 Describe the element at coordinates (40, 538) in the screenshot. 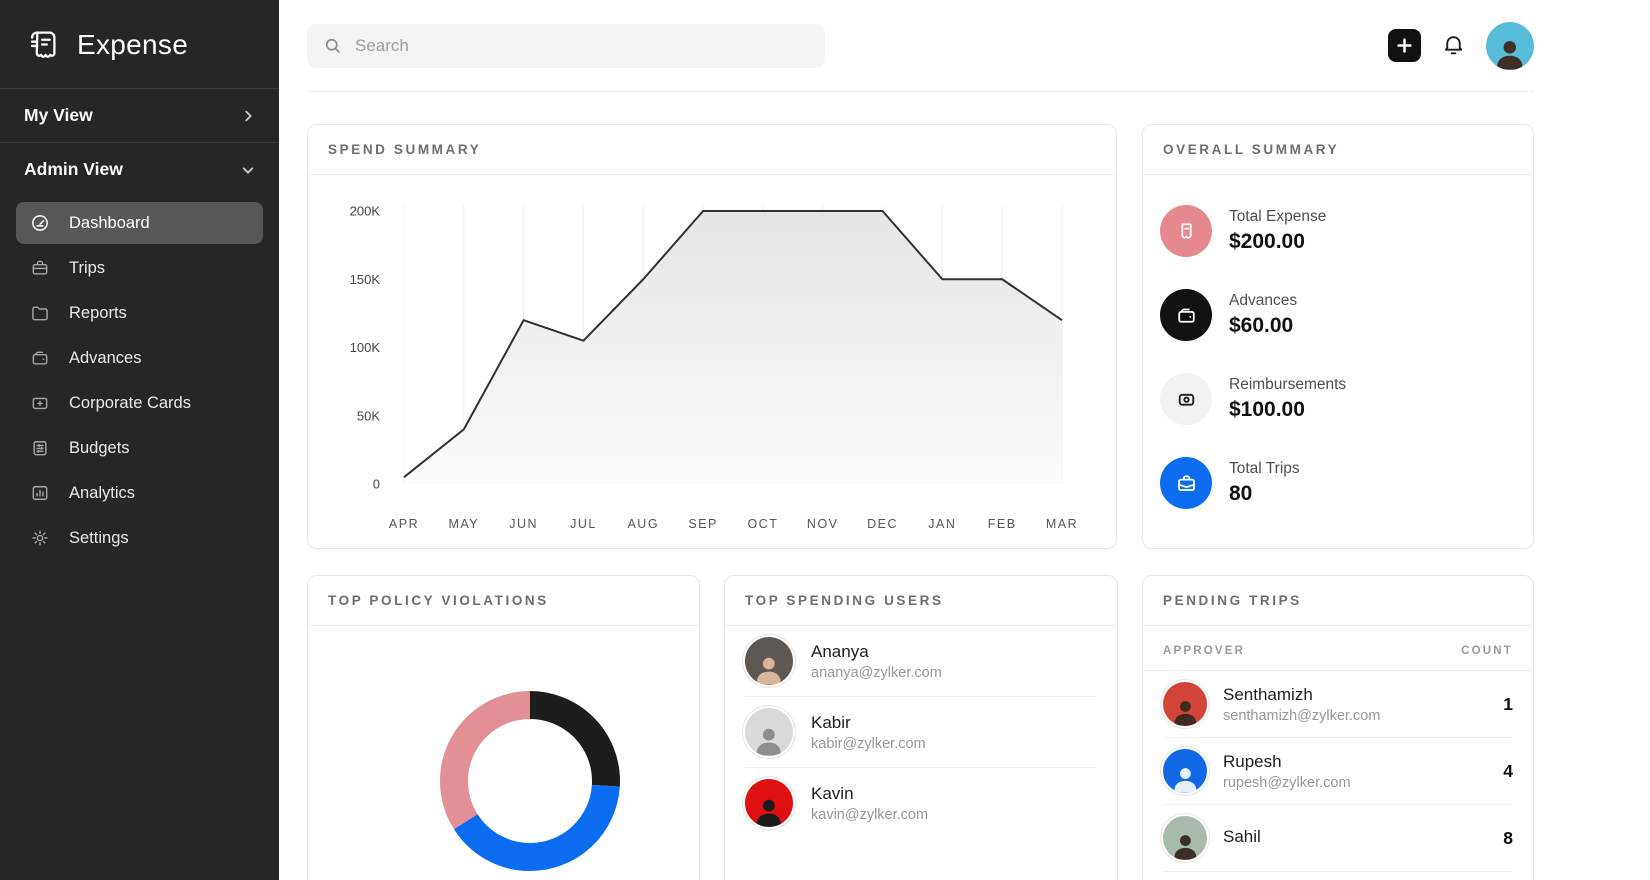

I see `settings-icon` at that location.